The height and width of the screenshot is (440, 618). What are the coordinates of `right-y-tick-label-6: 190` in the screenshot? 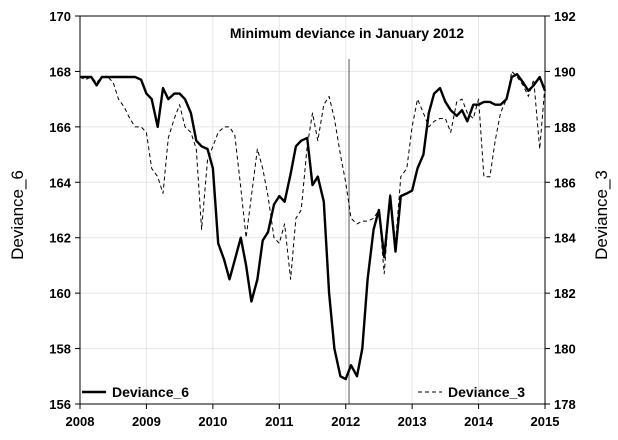 It's located at (565, 71).